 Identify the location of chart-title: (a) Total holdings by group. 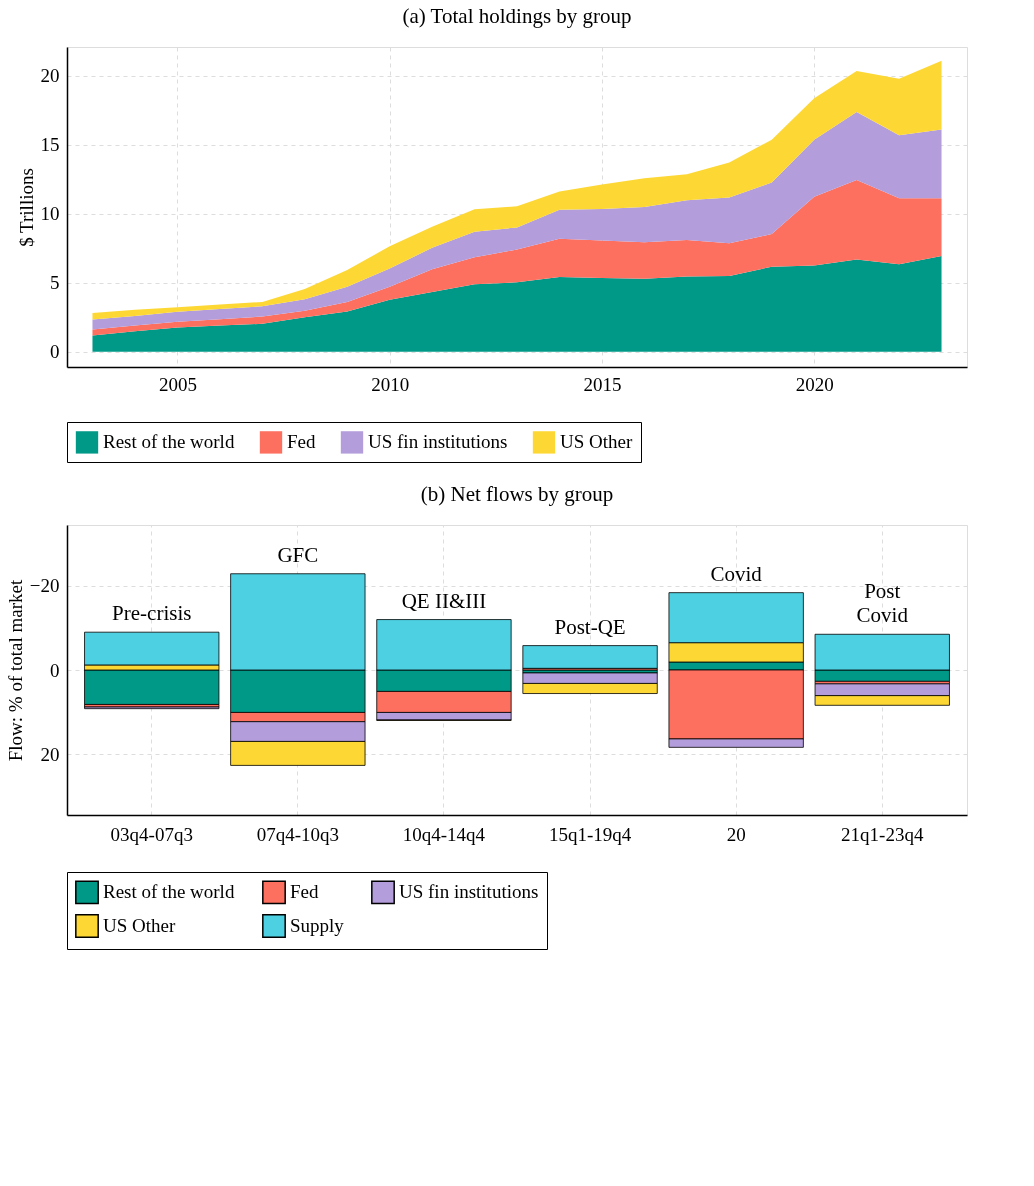
(517, 16).